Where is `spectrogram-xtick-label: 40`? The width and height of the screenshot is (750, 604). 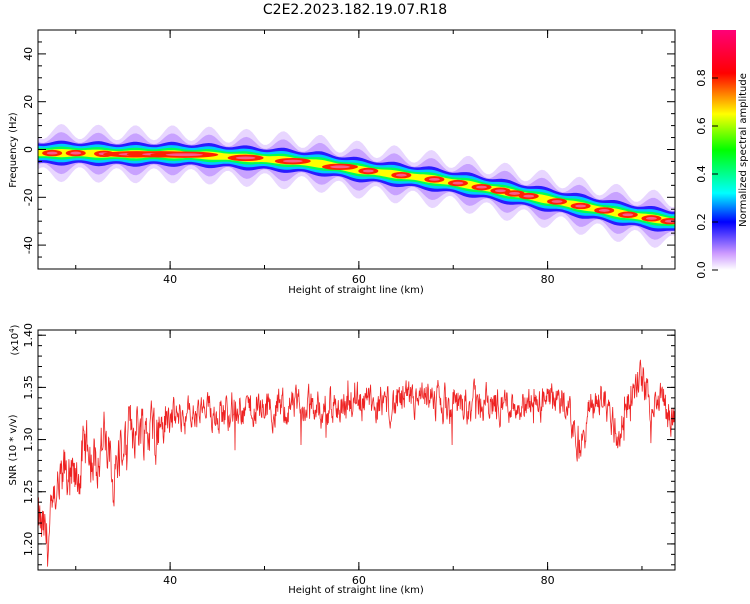
spectrogram-xtick-label: 40 is located at coordinates (170, 279).